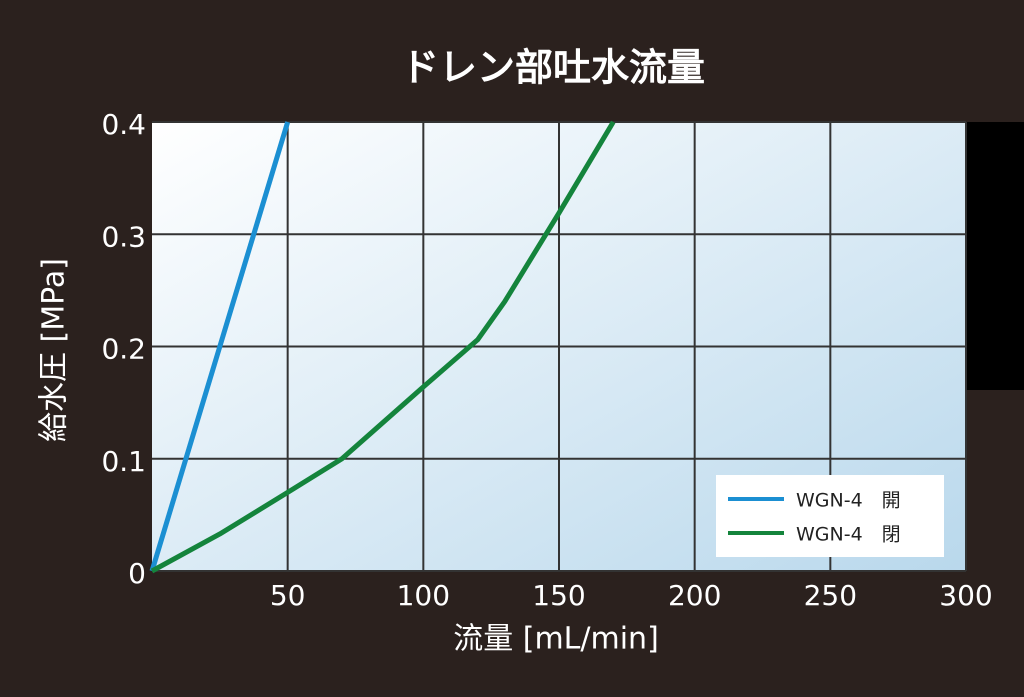 This screenshot has width=1024, height=697. What do you see at coordinates (848, 501) in the screenshot?
I see `legend-label: WGN-4 開` at bounding box center [848, 501].